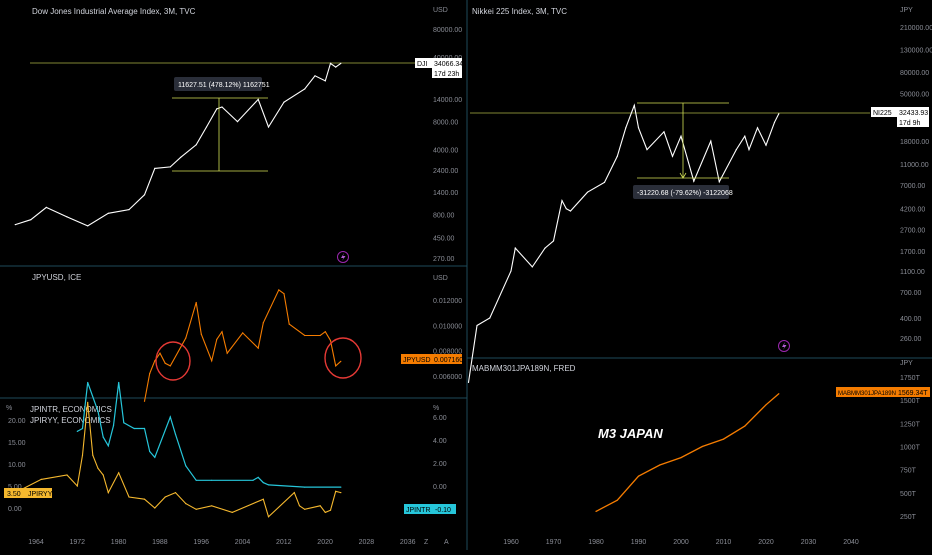  Describe the element at coordinates (447, 352) in the screenshot. I see `jpyusd-y-tick-label: 0.008000` at that location.